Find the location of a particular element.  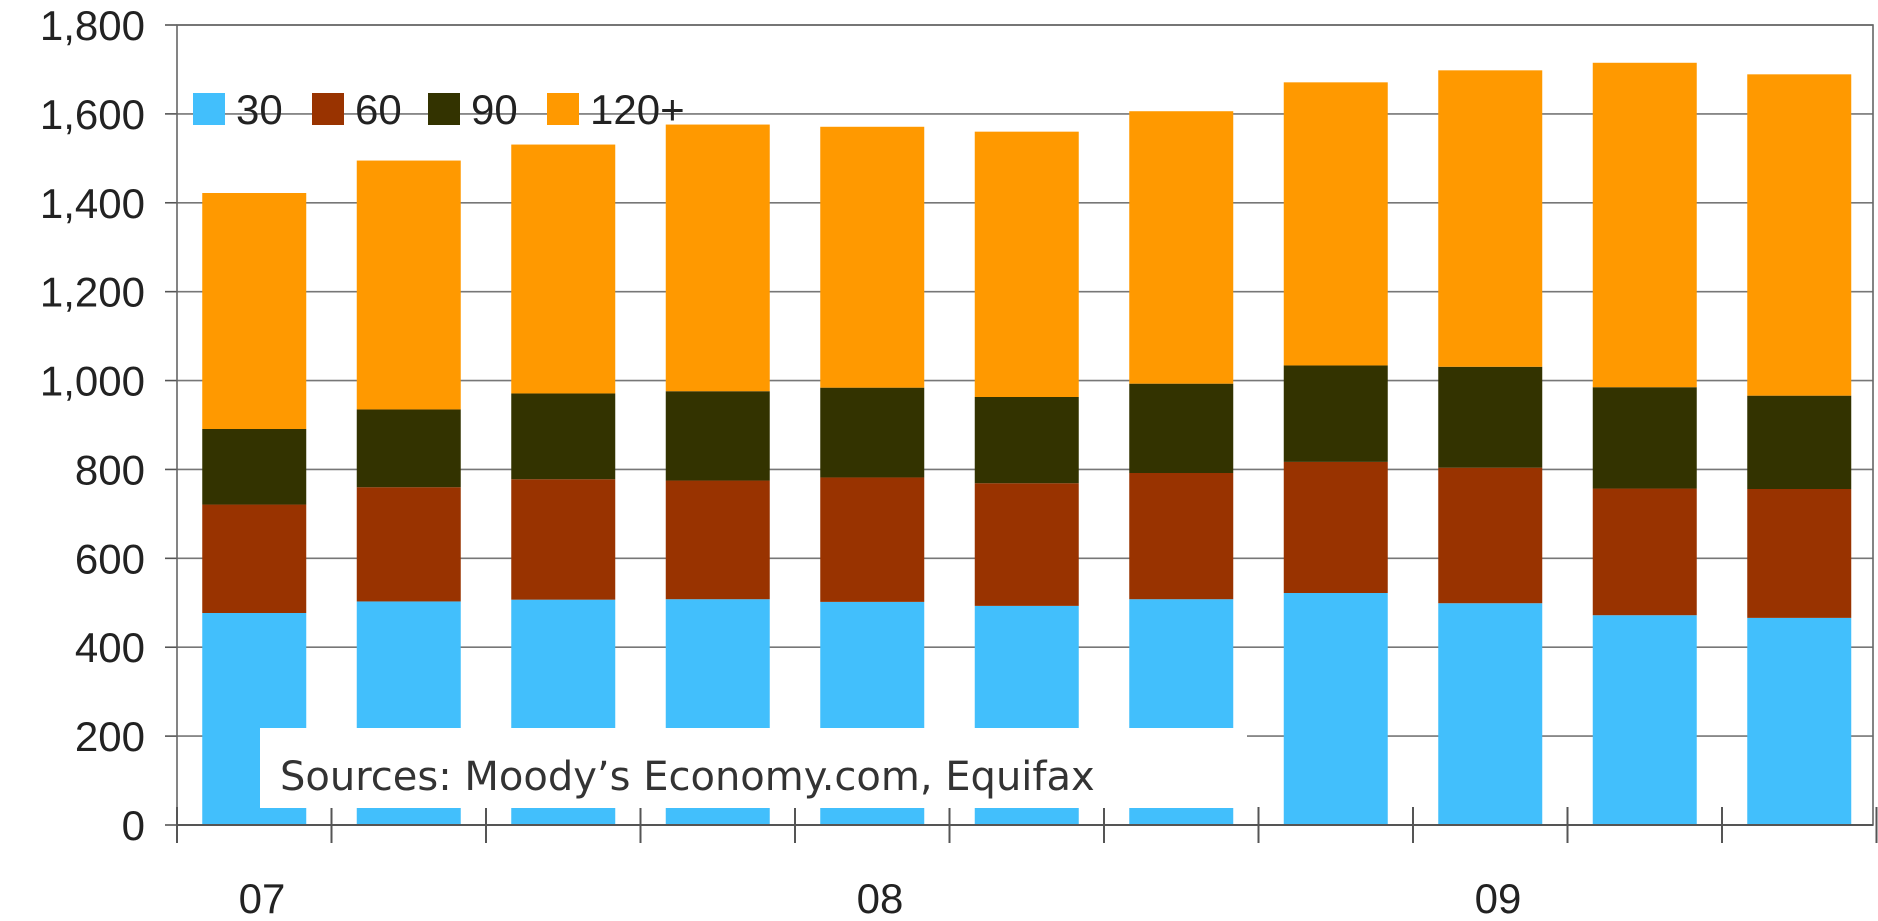

y-tick-label: 200 is located at coordinates (110, 736).